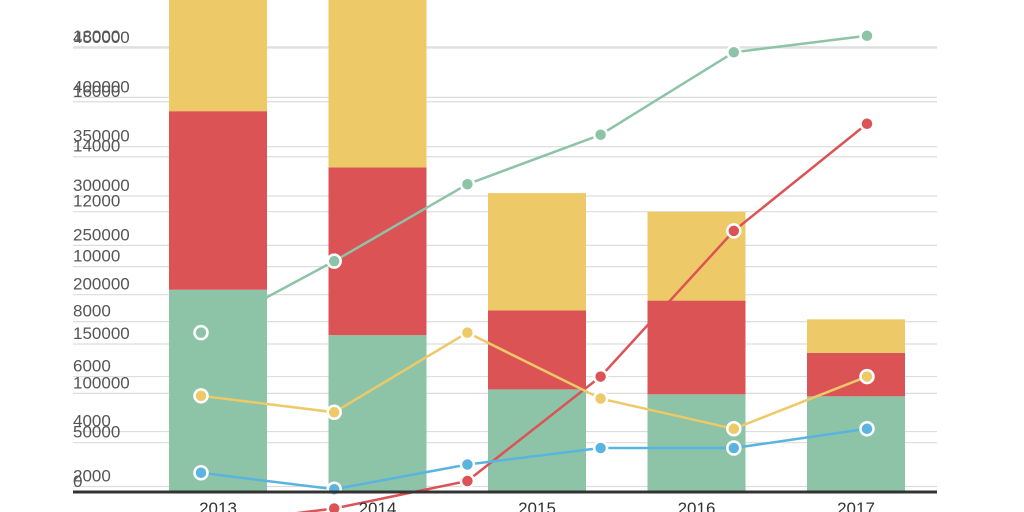  What do you see at coordinates (96, 146) in the screenshot?
I see `y-tick-label: 14000` at bounding box center [96, 146].